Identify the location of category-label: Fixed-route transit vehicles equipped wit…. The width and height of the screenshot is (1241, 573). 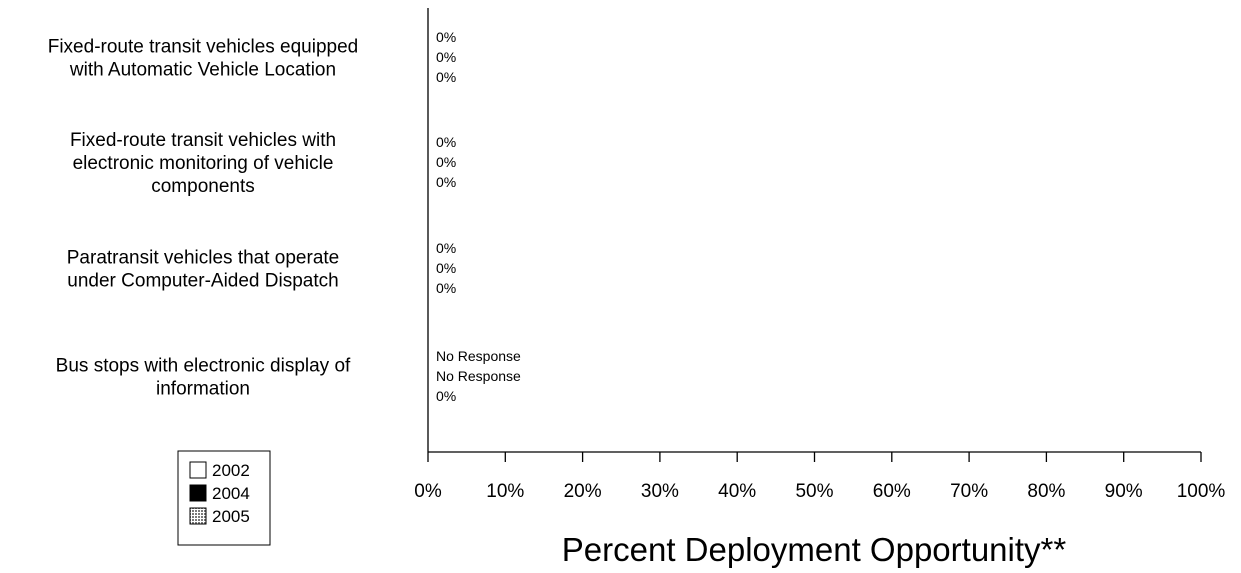
(203, 59).